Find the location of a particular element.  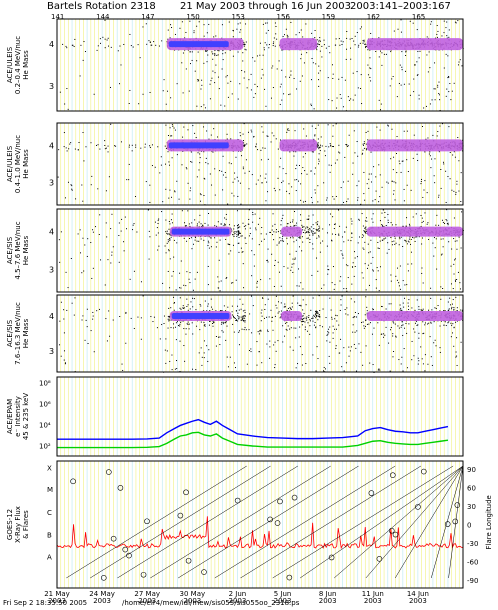

doy-tick-label: 162 is located at coordinates (373, 17).